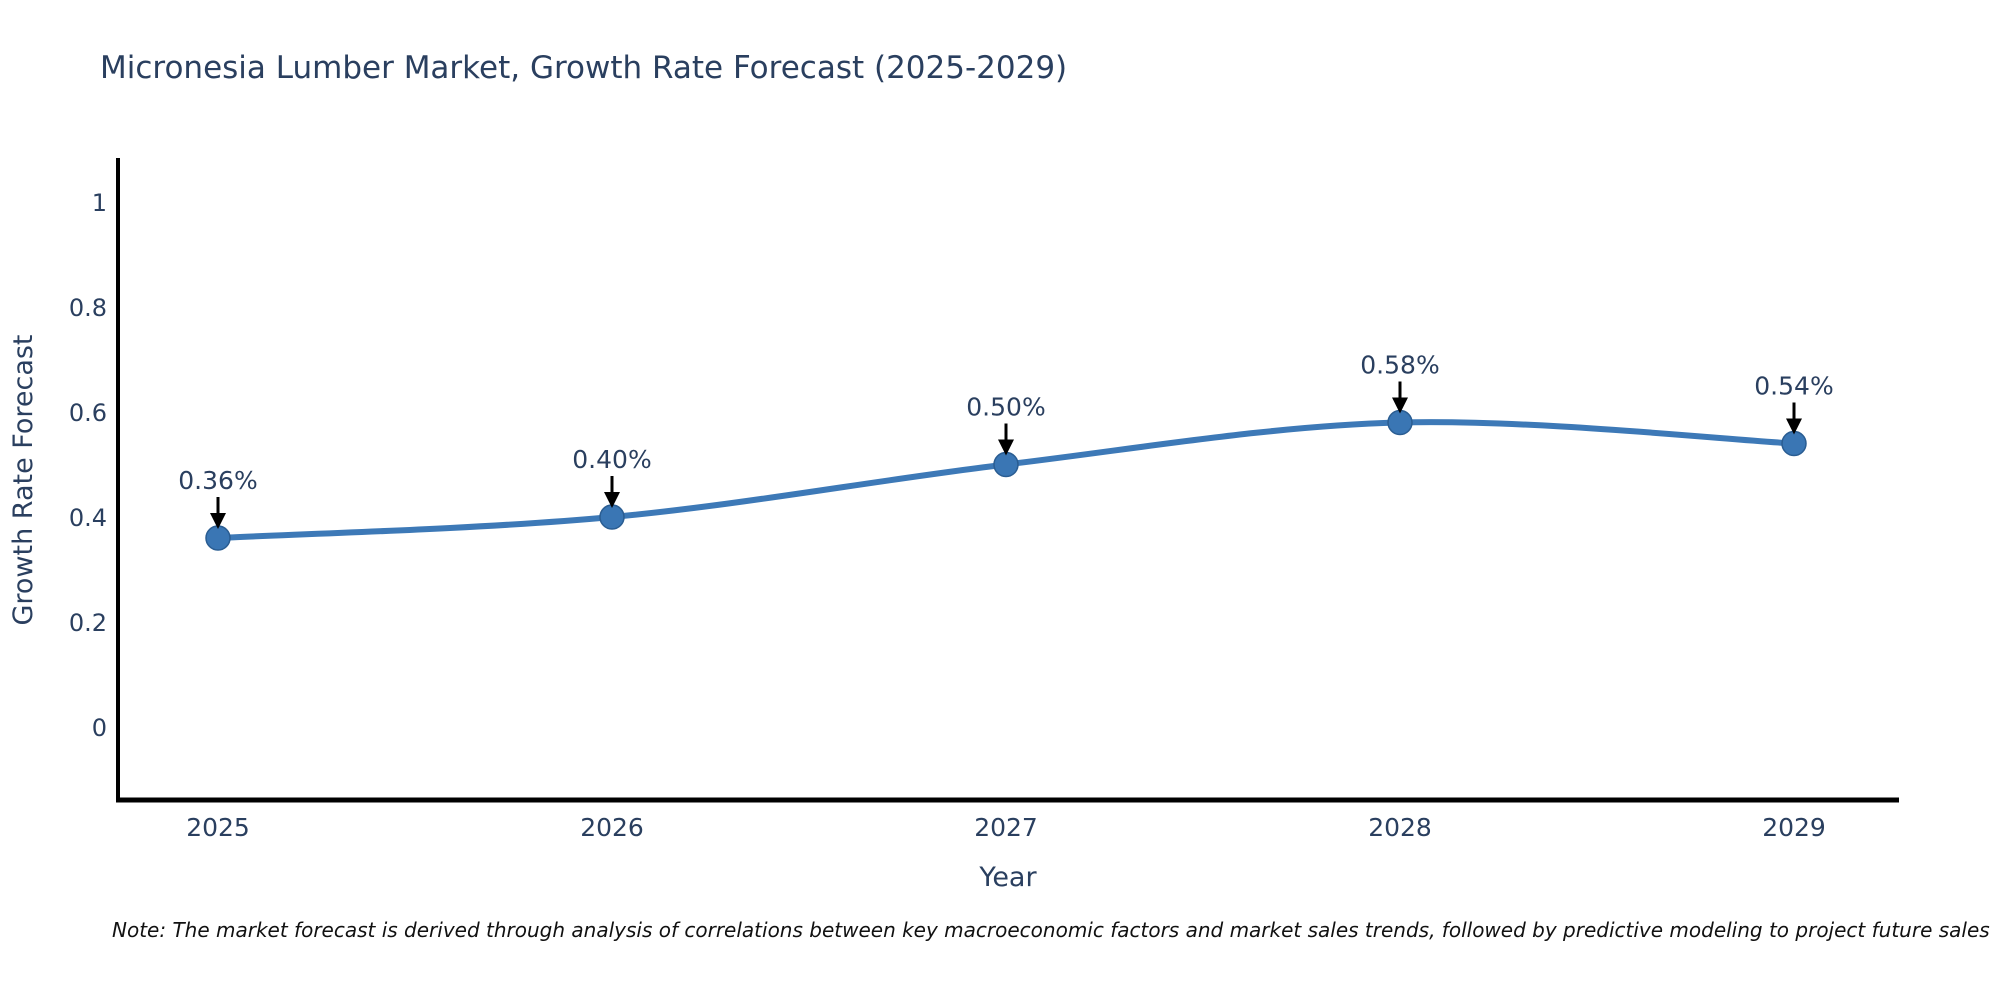 This screenshot has height=1000, width=2000. What do you see at coordinates (99, 728) in the screenshot?
I see `y-tick-label: 0` at bounding box center [99, 728].